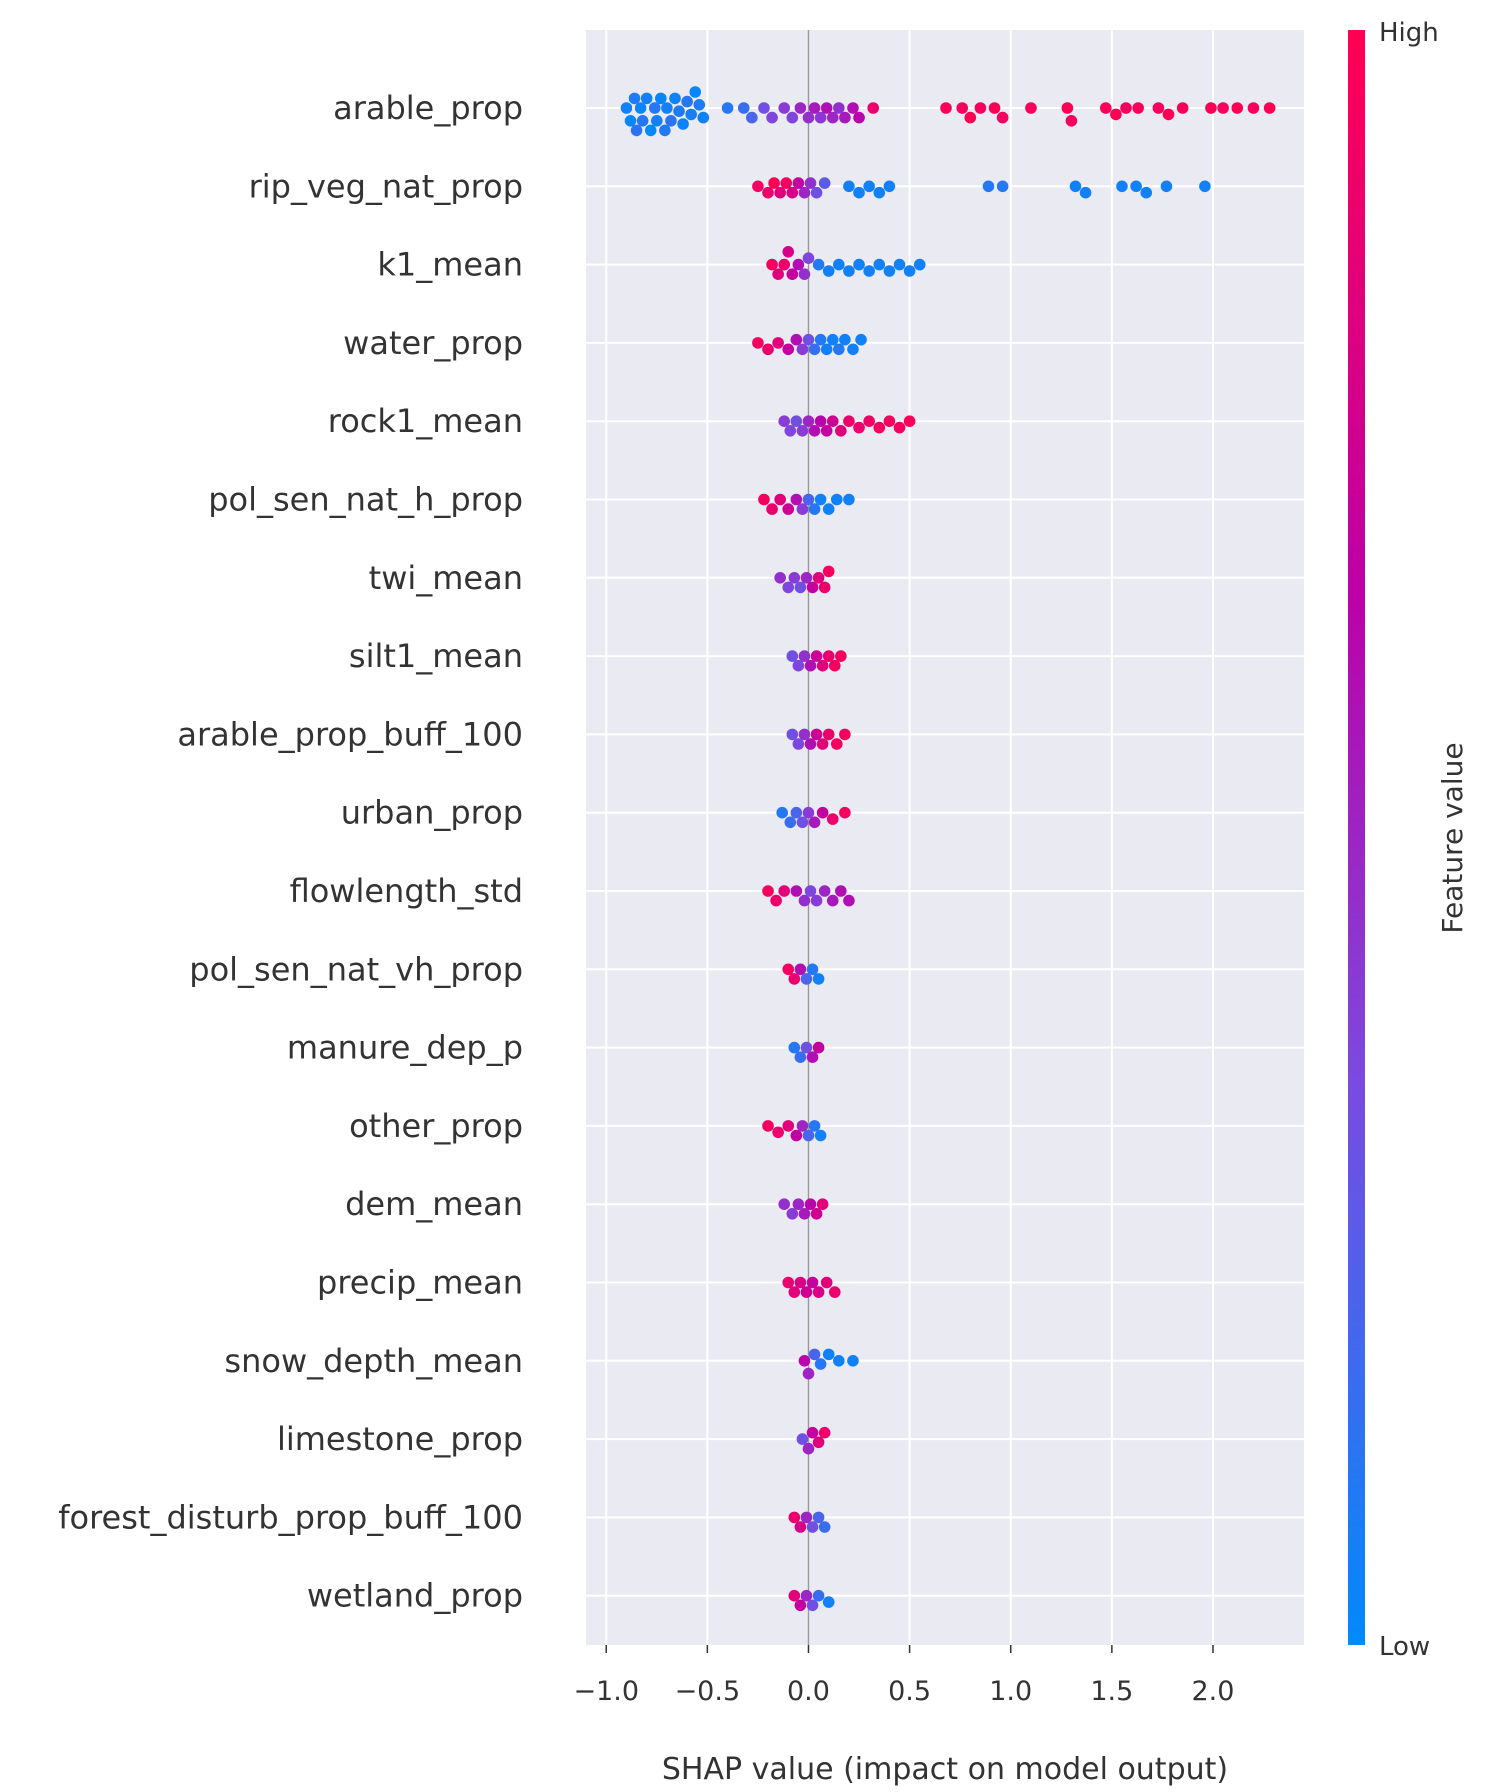 The image size is (1494, 1792). Describe the element at coordinates (432, 813) in the screenshot. I see `feature-label: urban_prop` at that location.